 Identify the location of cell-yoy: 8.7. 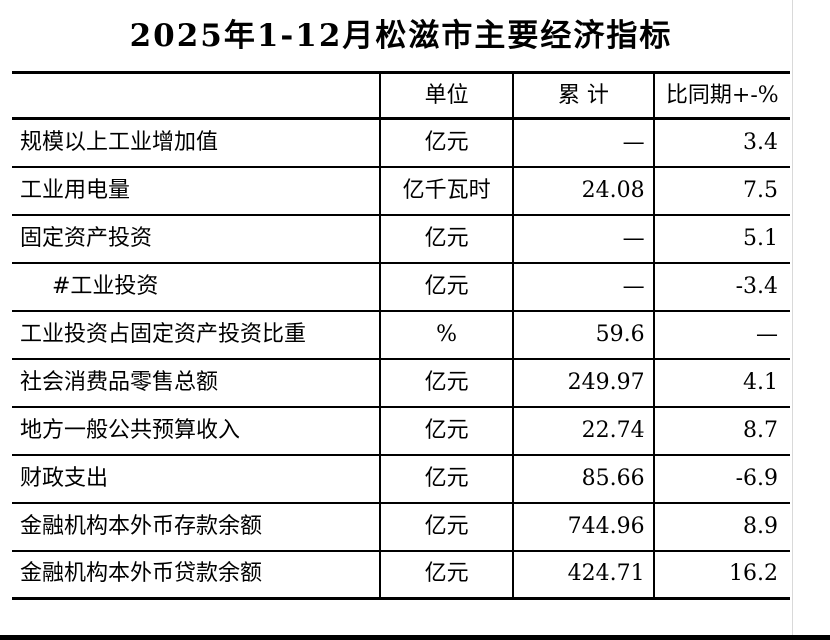
(760, 430).